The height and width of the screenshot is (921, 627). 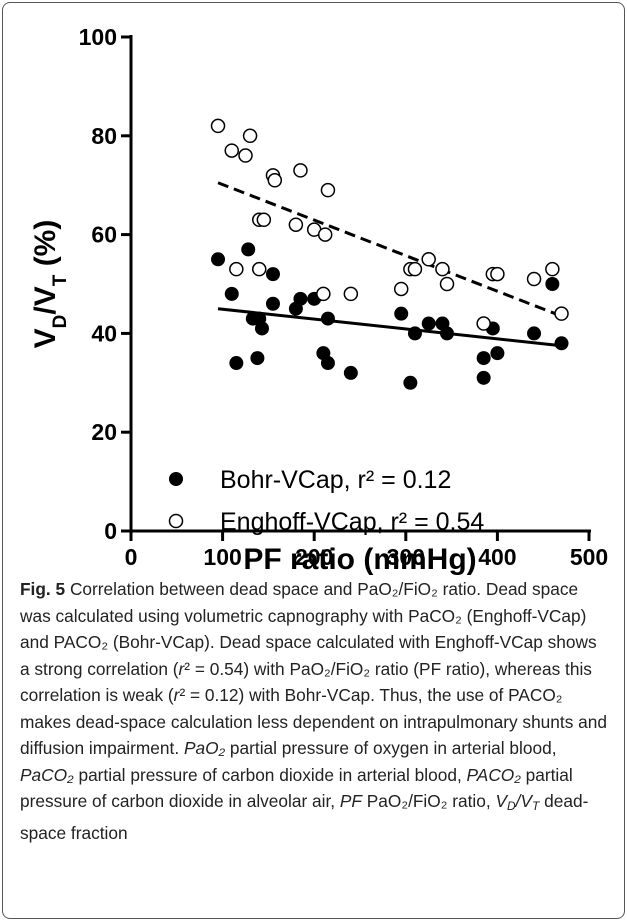 What do you see at coordinates (493, 774) in the screenshot?
I see `caption-text: PACO₂` at bounding box center [493, 774].